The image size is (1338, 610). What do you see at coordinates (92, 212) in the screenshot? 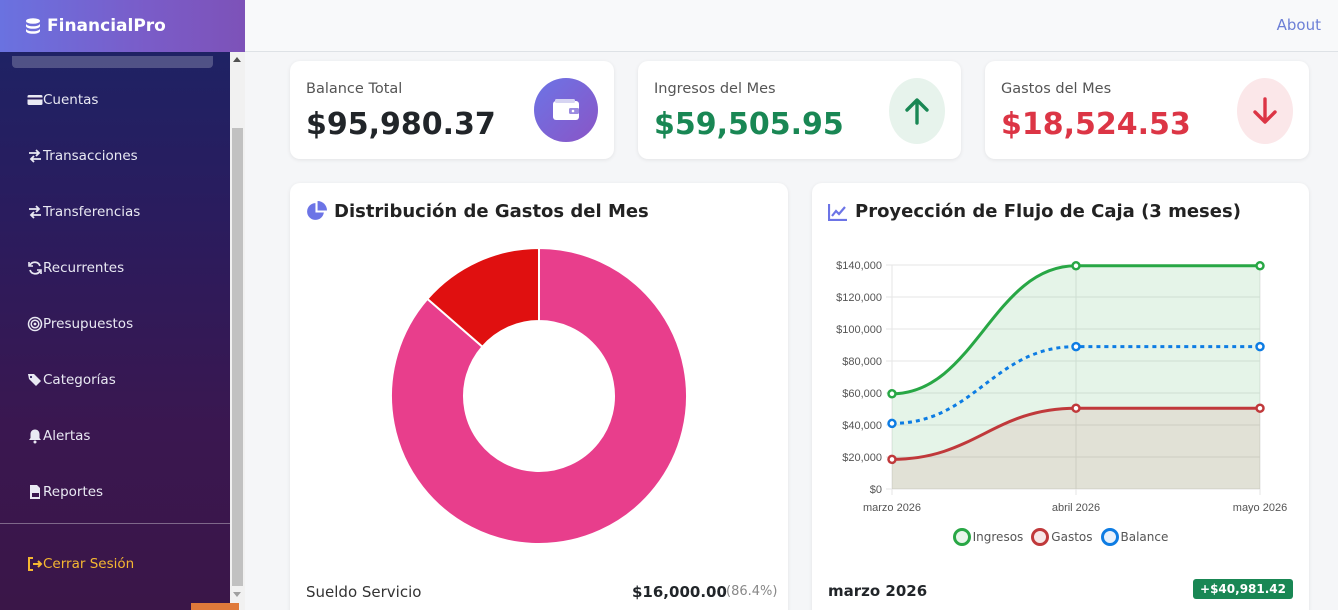
I see `sidebar-item-label: Transferencias` at bounding box center [92, 212].